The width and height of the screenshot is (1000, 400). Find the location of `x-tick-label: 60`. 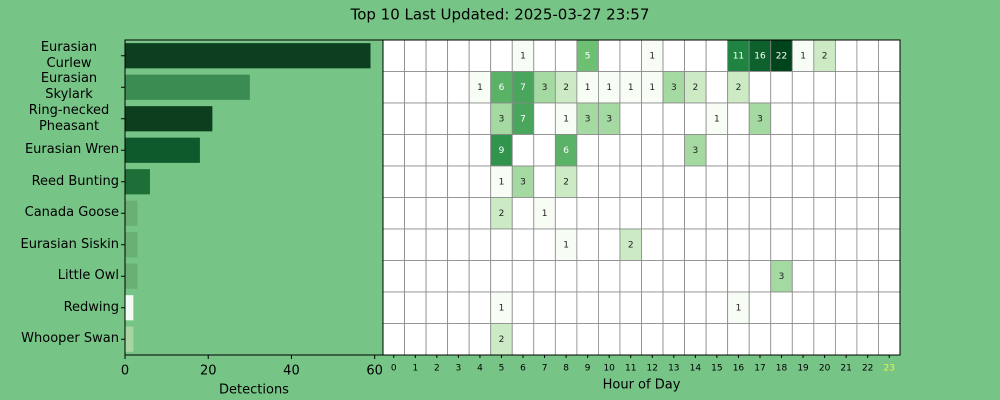

x-tick-label: 60 is located at coordinates (374, 371).